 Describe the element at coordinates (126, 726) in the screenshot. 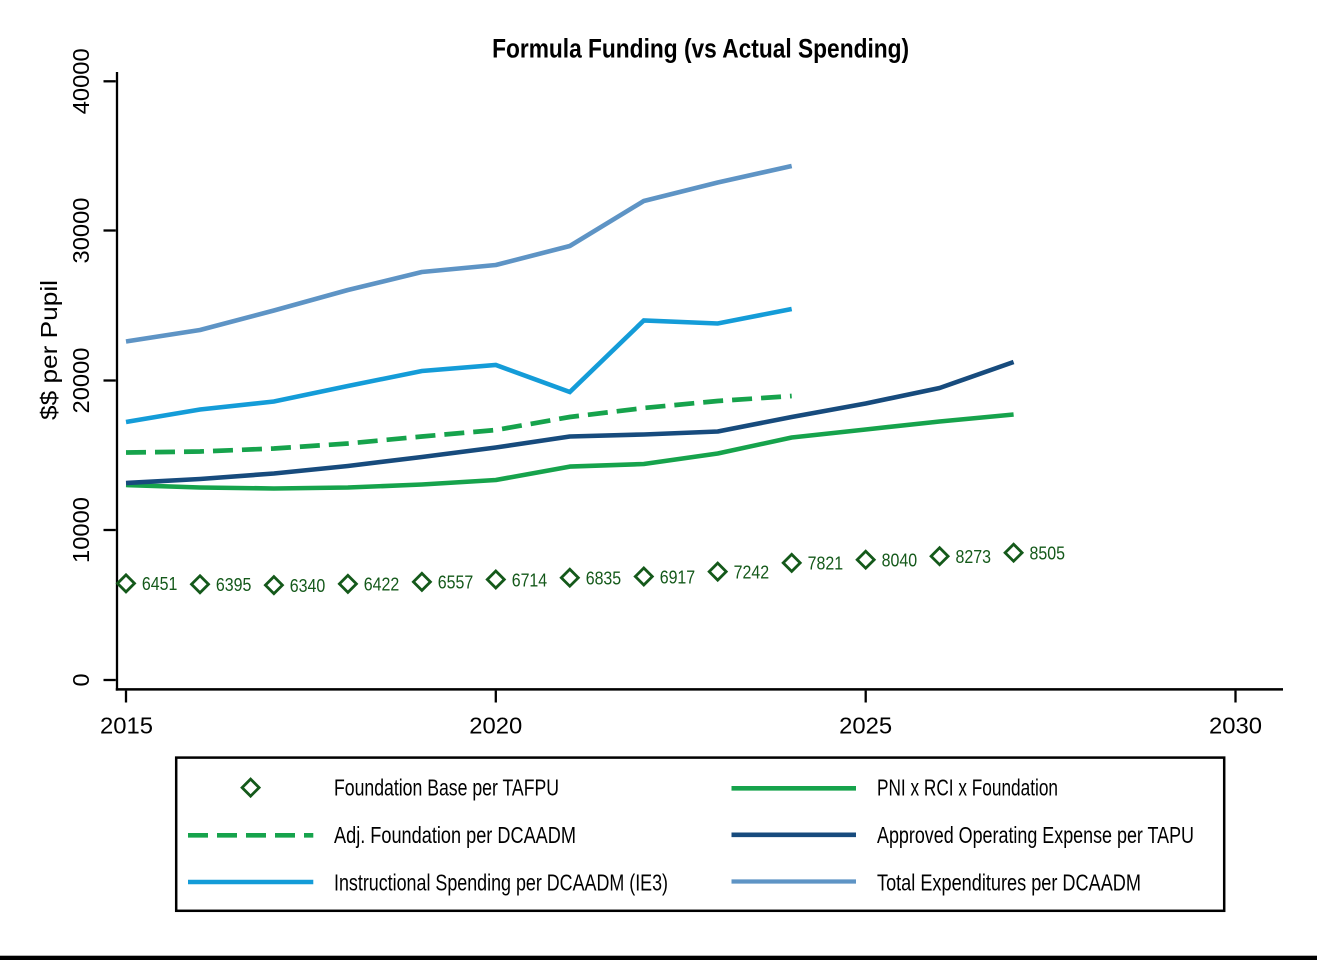

I see `svg-text: 2015` at that location.